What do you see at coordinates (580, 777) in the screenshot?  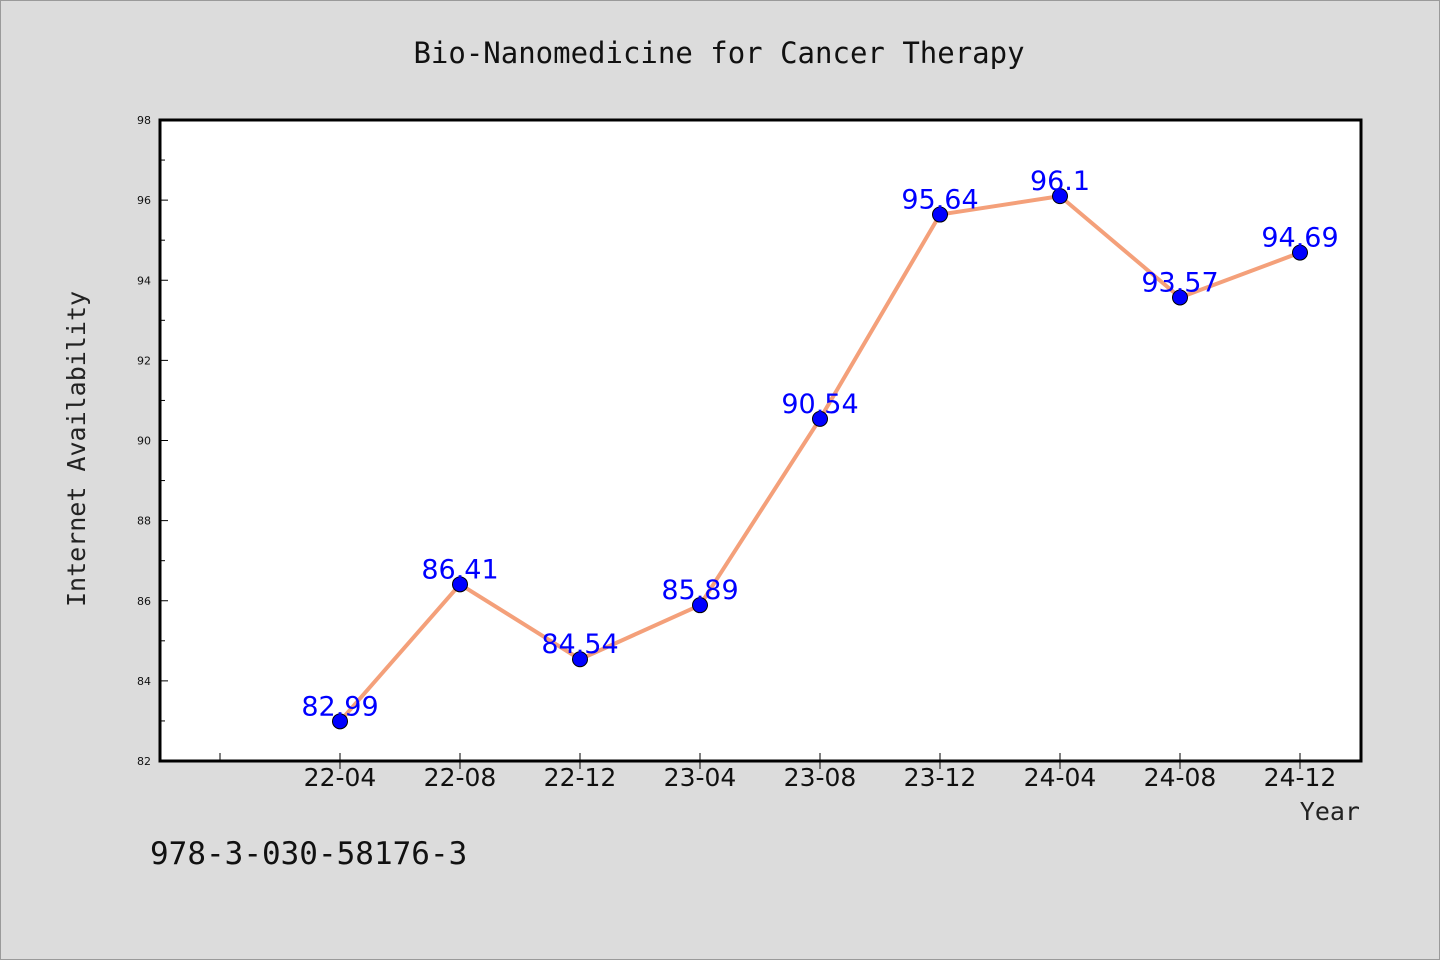 I see `x-tick-label: 22-12` at bounding box center [580, 777].